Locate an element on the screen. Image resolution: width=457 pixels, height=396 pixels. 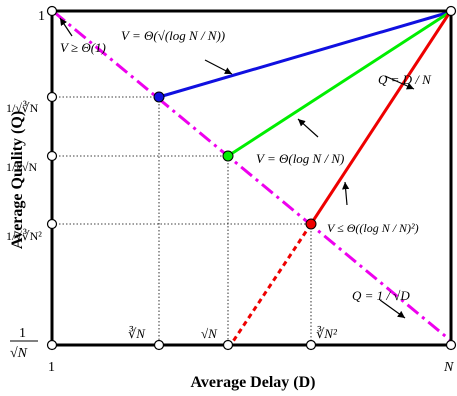
marker-x-cbrt-n is located at coordinates (159, 345).